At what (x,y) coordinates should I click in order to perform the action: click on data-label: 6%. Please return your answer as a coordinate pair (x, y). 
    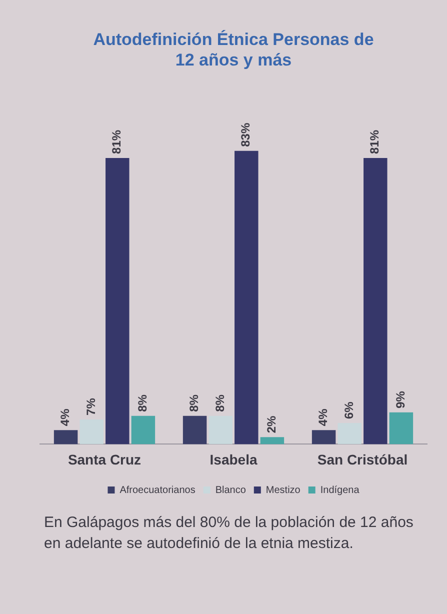
    Looking at the image, I should click on (349, 410).